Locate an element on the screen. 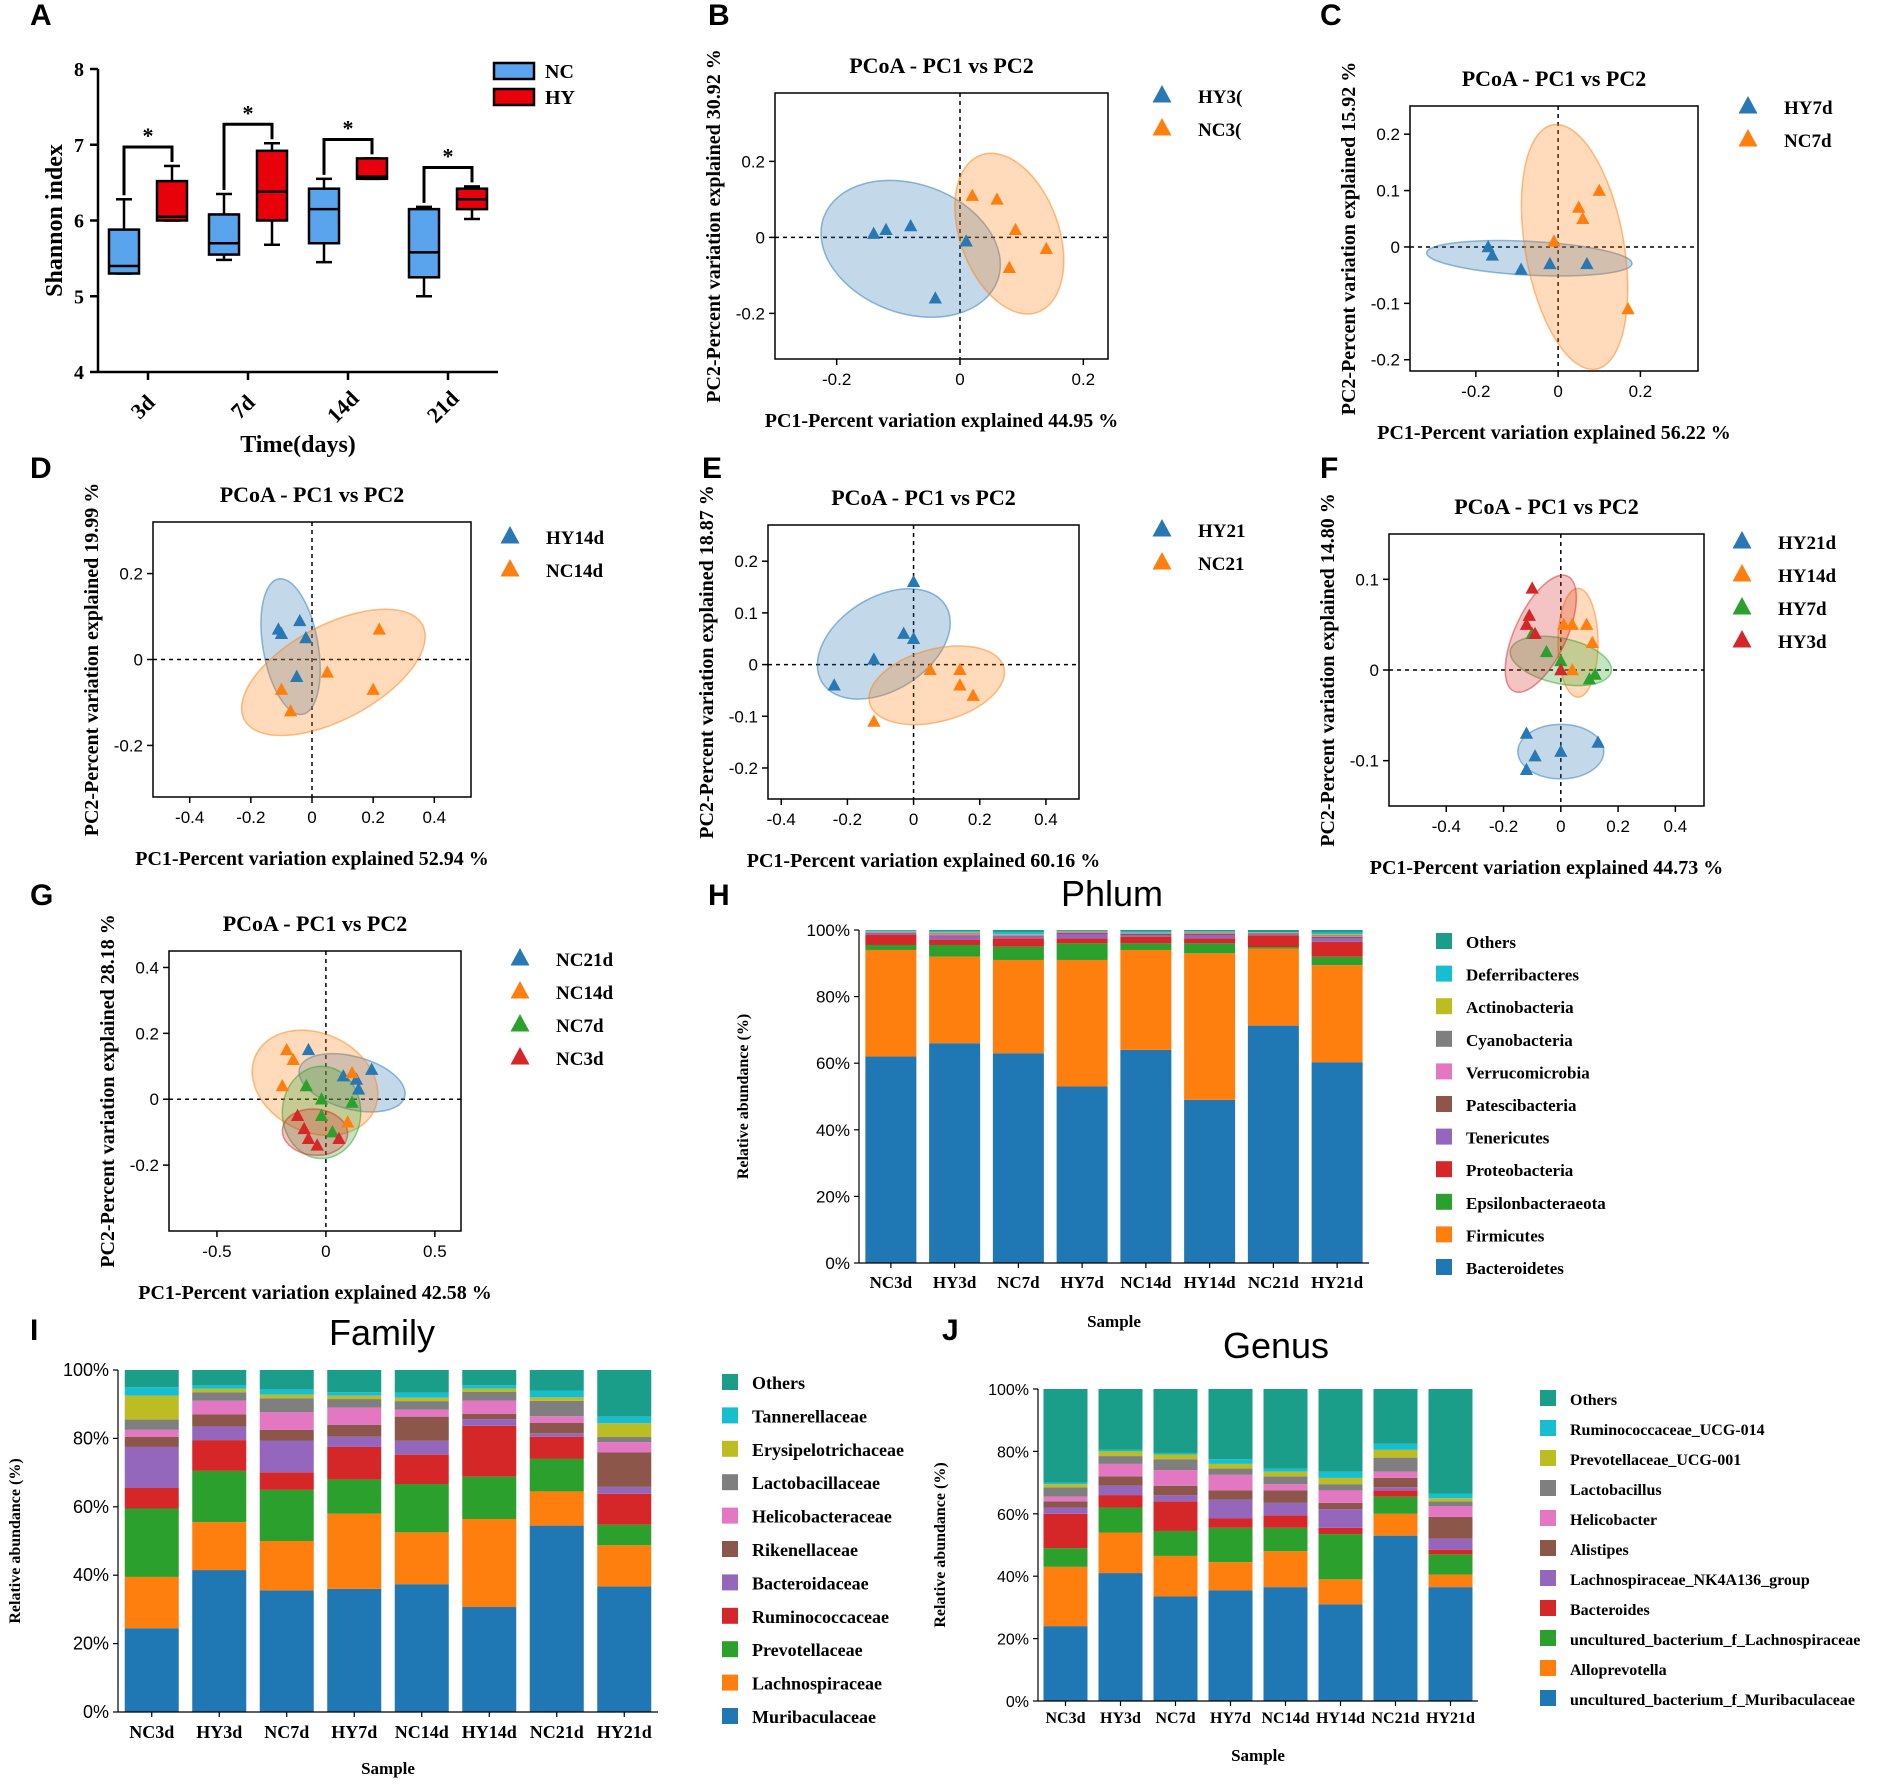  legend-label: Verrucomicrobia is located at coordinates (1528, 1072).